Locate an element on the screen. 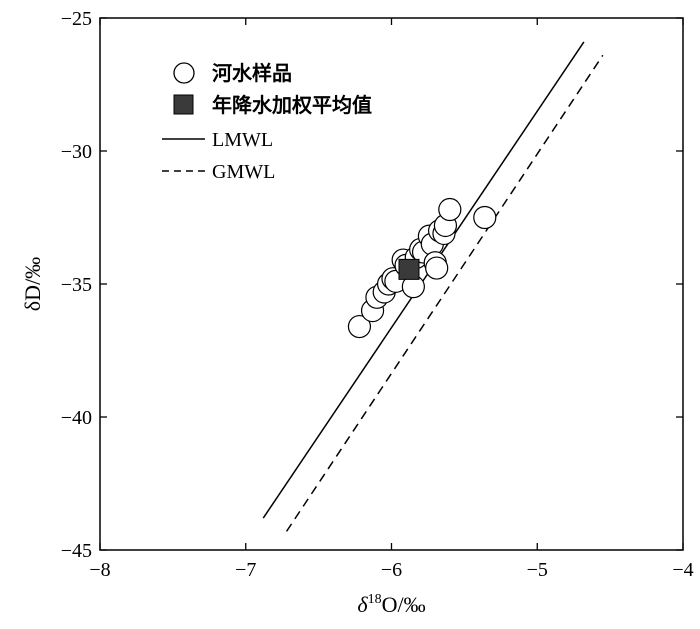  y-tick-label: −35 is located at coordinates (76, 285).